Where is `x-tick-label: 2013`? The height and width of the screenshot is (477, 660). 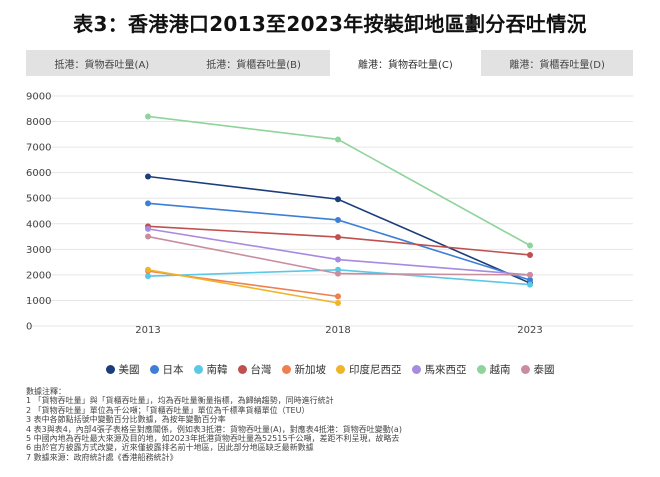
x-tick-label: 2013 is located at coordinates (147, 329).